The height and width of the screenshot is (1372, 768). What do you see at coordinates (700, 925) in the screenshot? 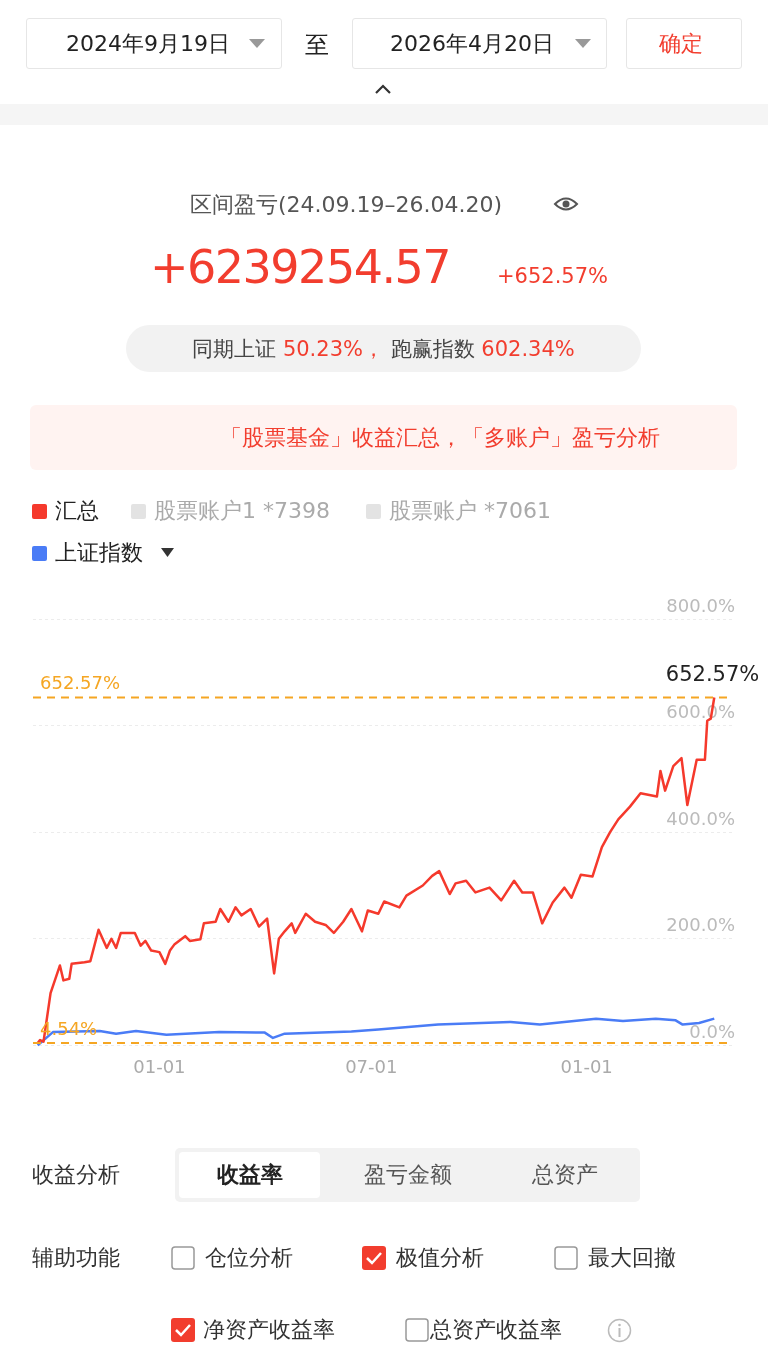
I see `y-tick-label: 200.0%` at bounding box center [700, 925].